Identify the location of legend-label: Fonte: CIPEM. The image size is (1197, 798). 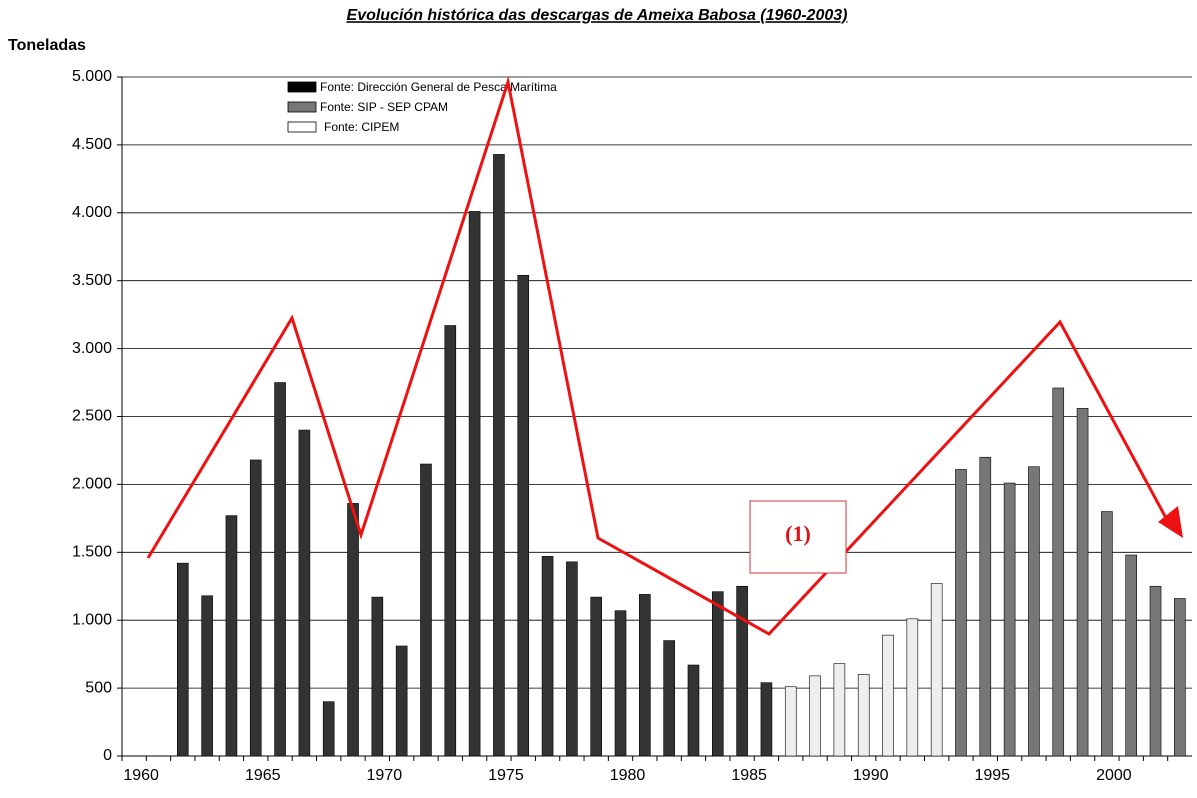
(361, 127).